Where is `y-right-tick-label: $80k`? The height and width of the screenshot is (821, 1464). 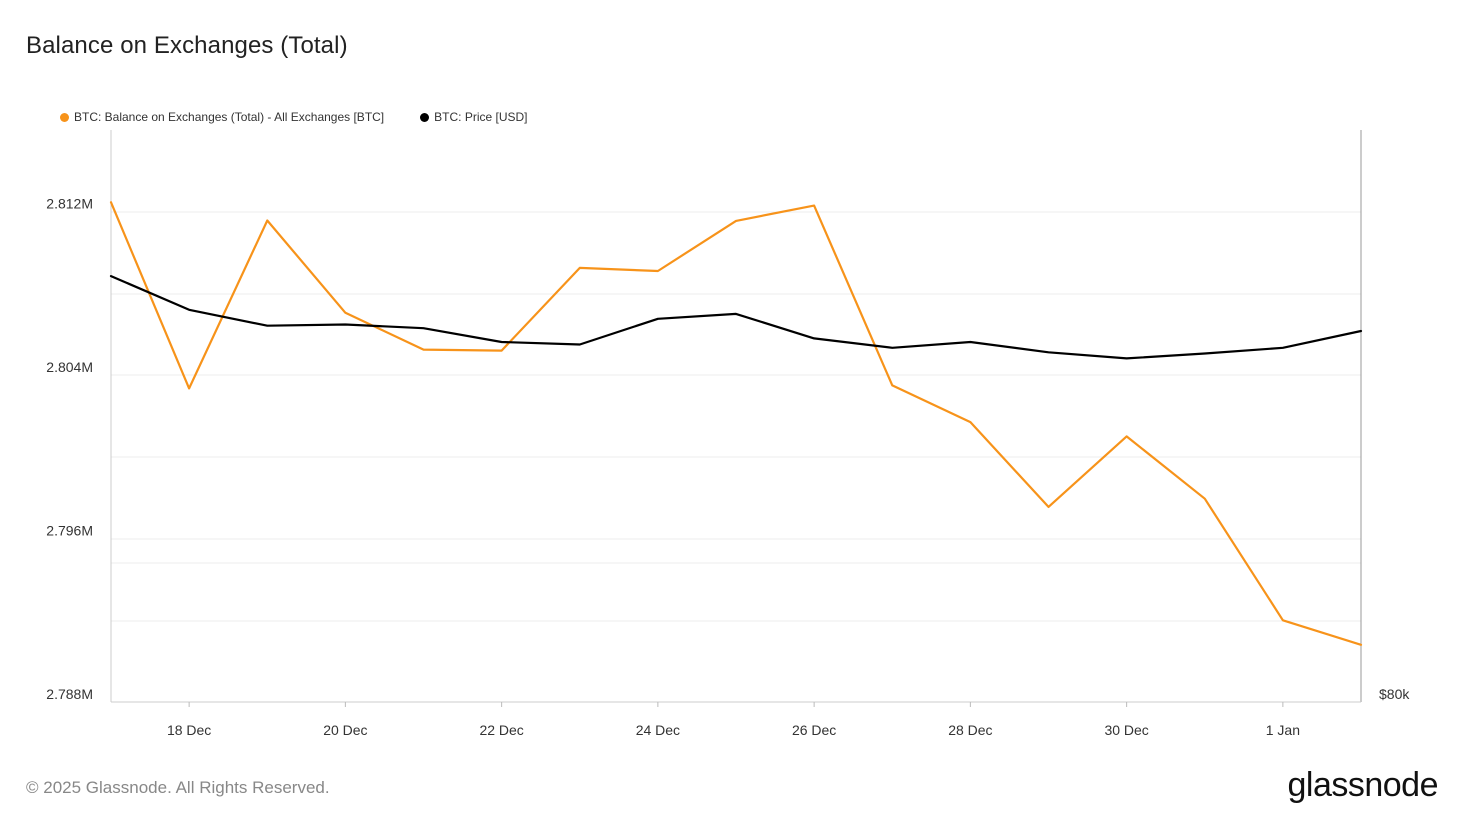
y-right-tick-label: $80k is located at coordinates (1394, 694).